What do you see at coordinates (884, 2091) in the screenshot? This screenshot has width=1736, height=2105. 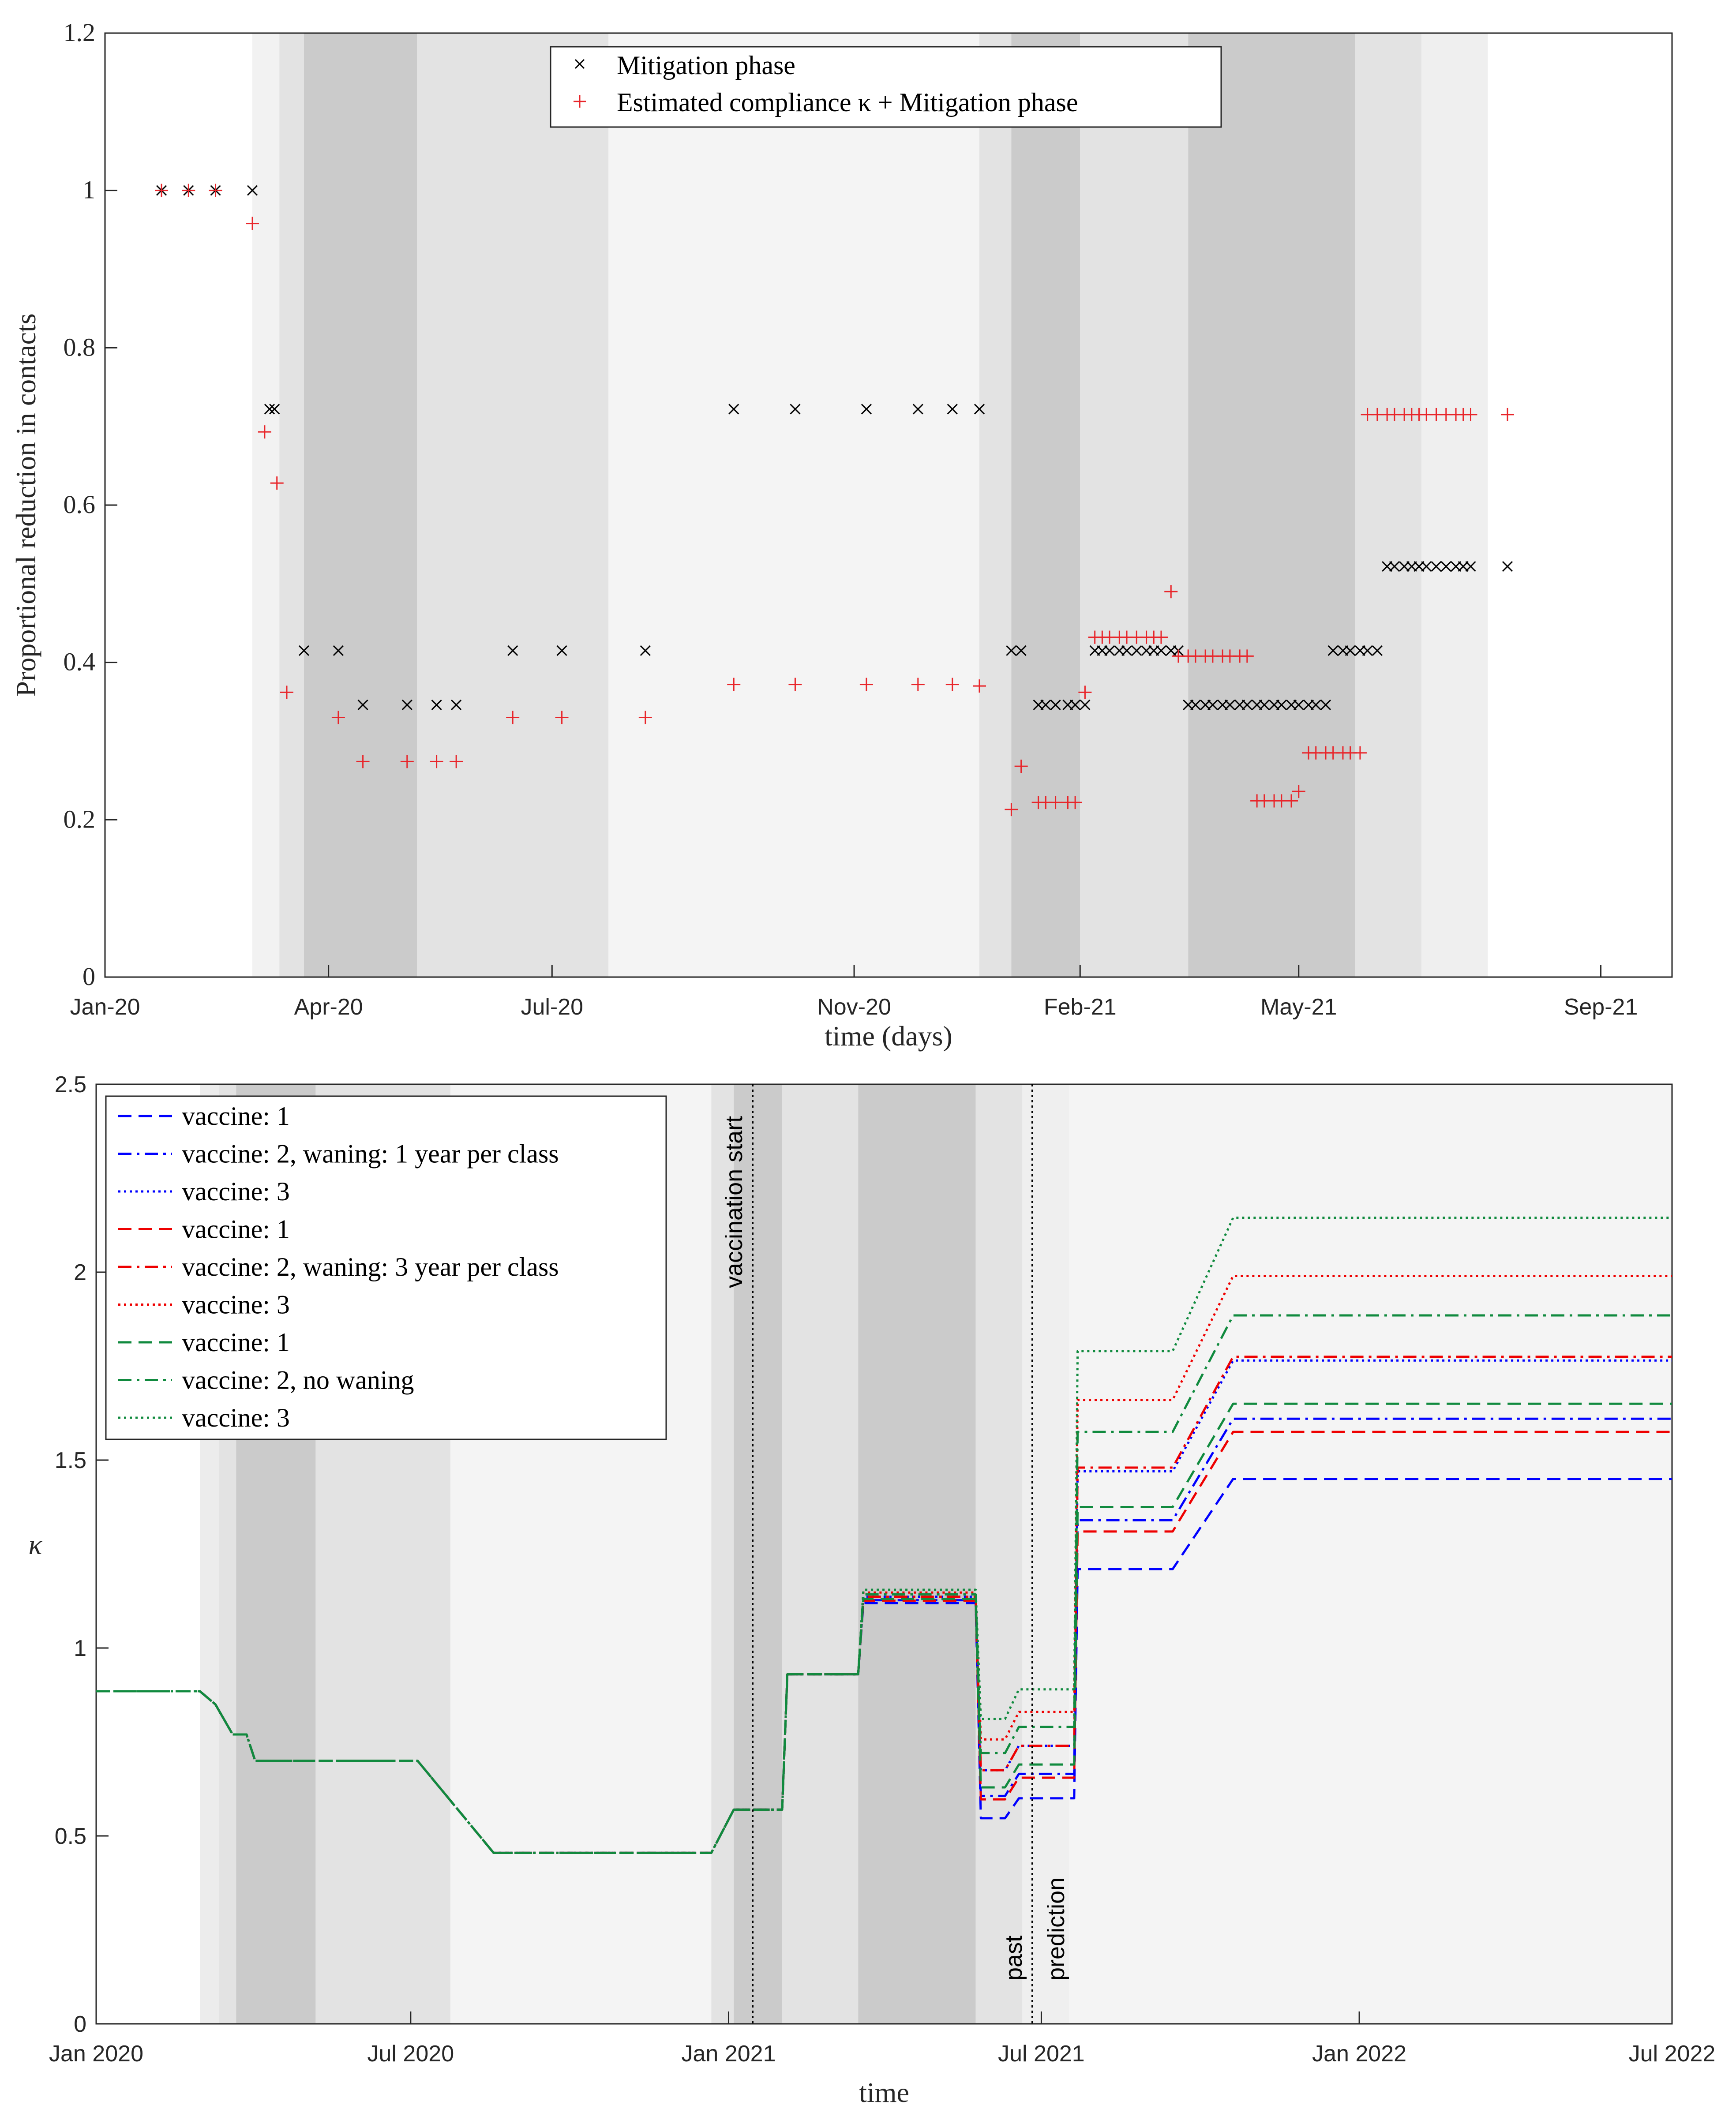 I see `bottom-x-axis-title: time` at bounding box center [884, 2091].